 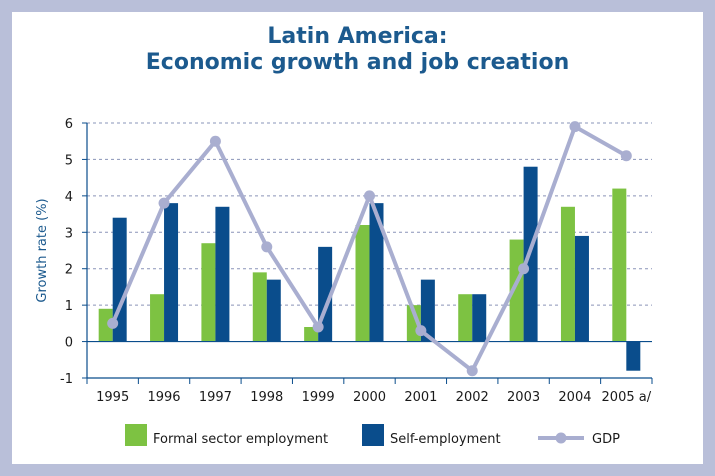 What do you see at coordinates (222, 274) in the screenshot?
I see `bar-self-1997` at bounding box center [222, 274].